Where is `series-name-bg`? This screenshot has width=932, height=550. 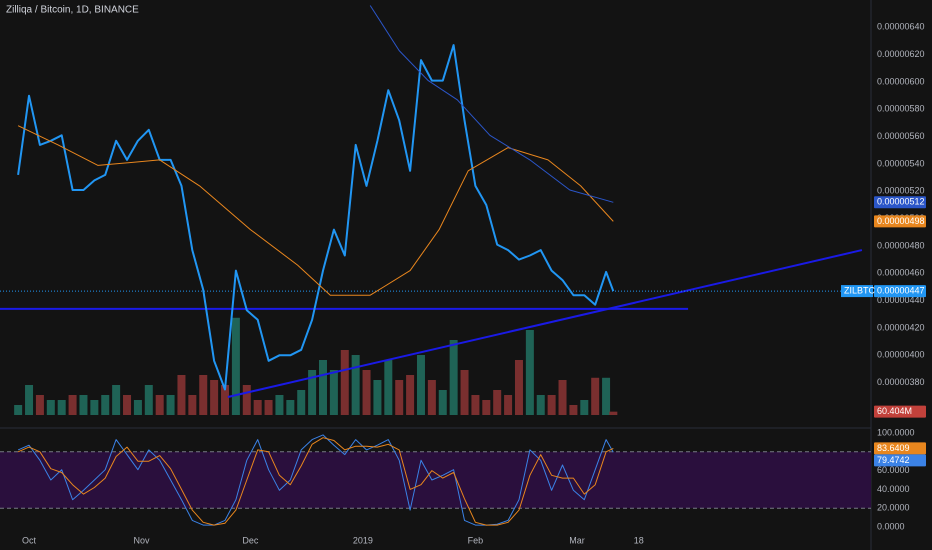 series-name-bg is located at coordinates (857, 291).